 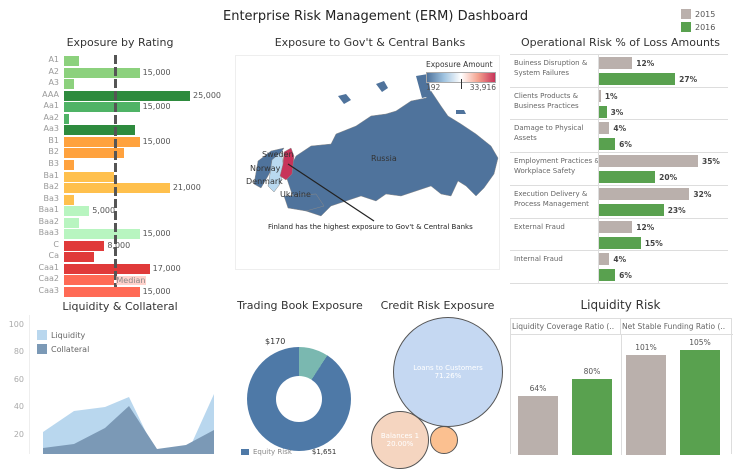 I want to click on area-legend: Liquidity Collateral, so click(x=63, y=342).